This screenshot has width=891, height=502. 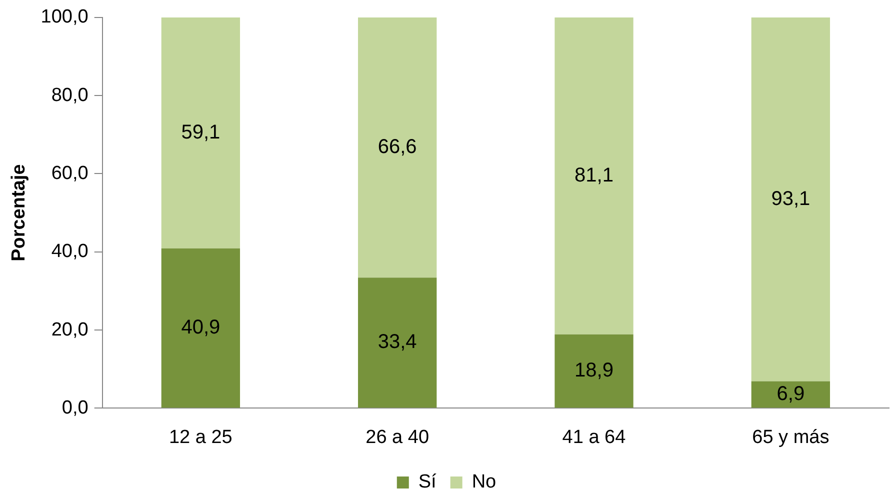 I want to click on data-label: 6,9, so click(x=790, y=393).